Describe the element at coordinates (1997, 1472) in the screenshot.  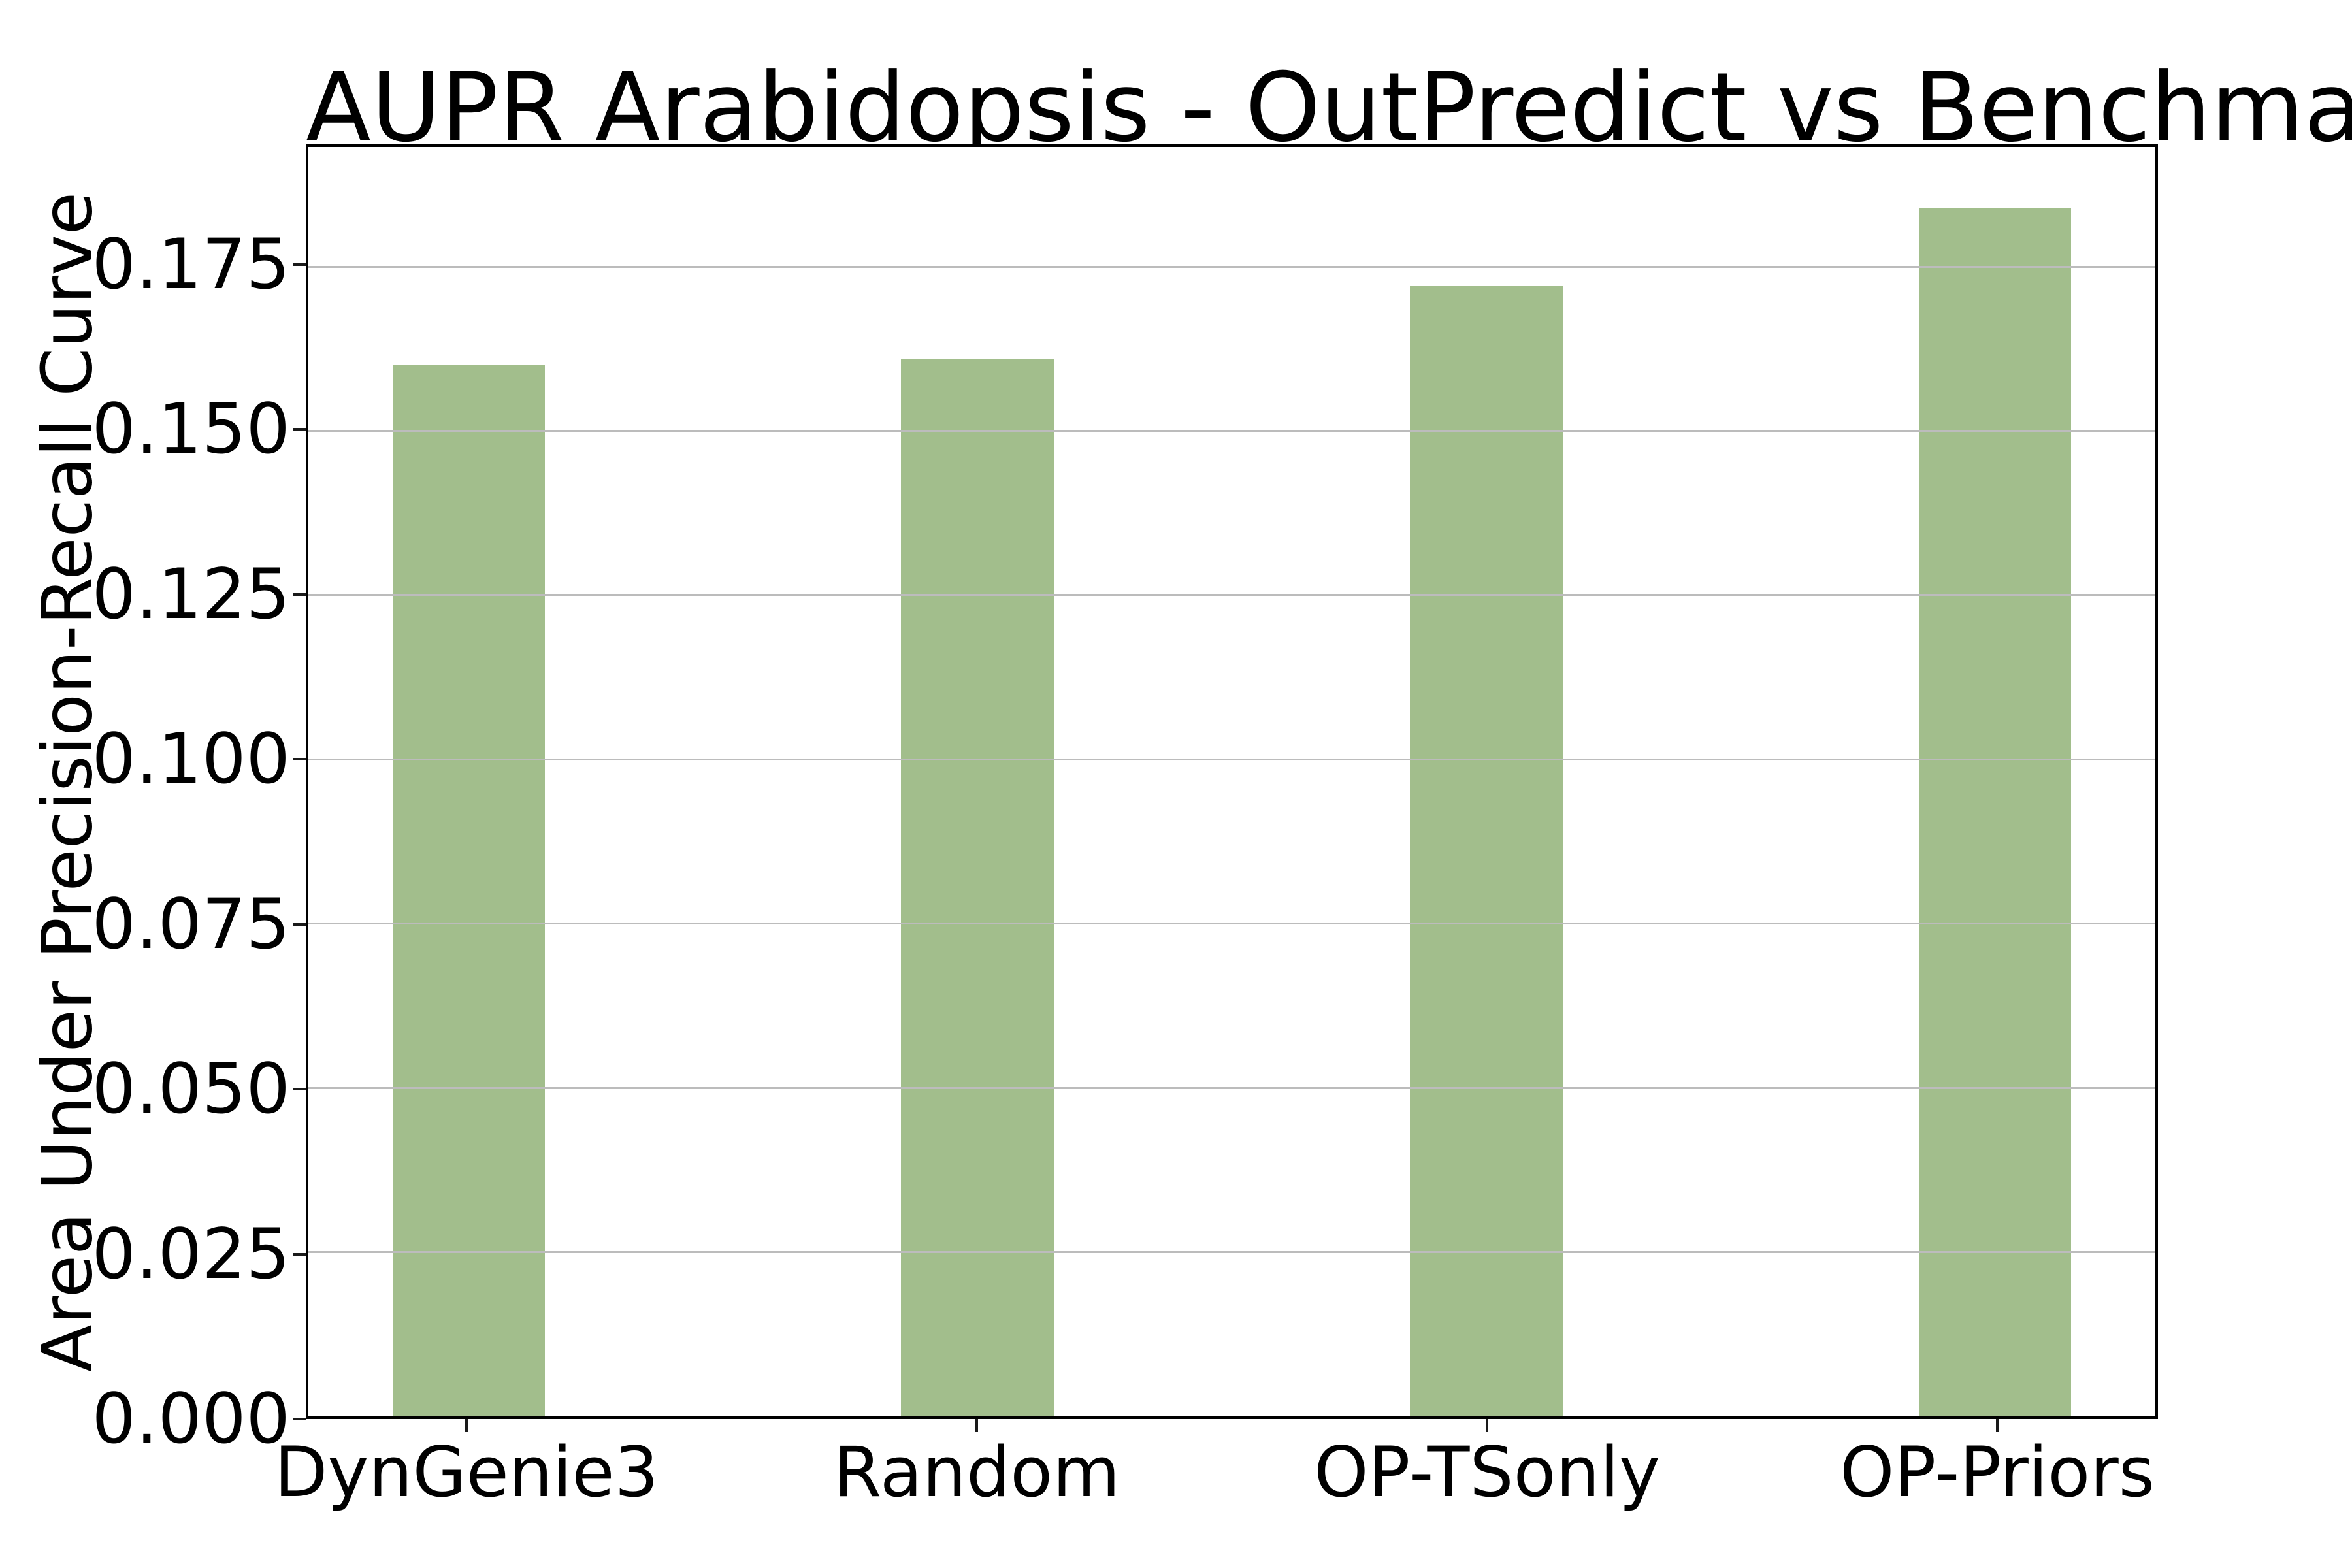
I see `x-tick-label-OP-Priors: OP-Priors` at that location.